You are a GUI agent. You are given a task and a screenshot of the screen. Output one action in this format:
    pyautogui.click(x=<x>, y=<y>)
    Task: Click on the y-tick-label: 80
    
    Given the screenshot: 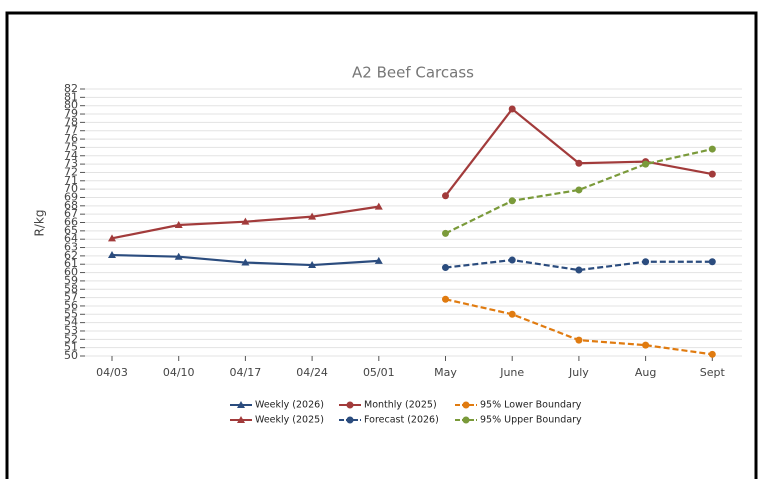 What is the action you would take?
    pyautogui.click(x=71, y=105)
    